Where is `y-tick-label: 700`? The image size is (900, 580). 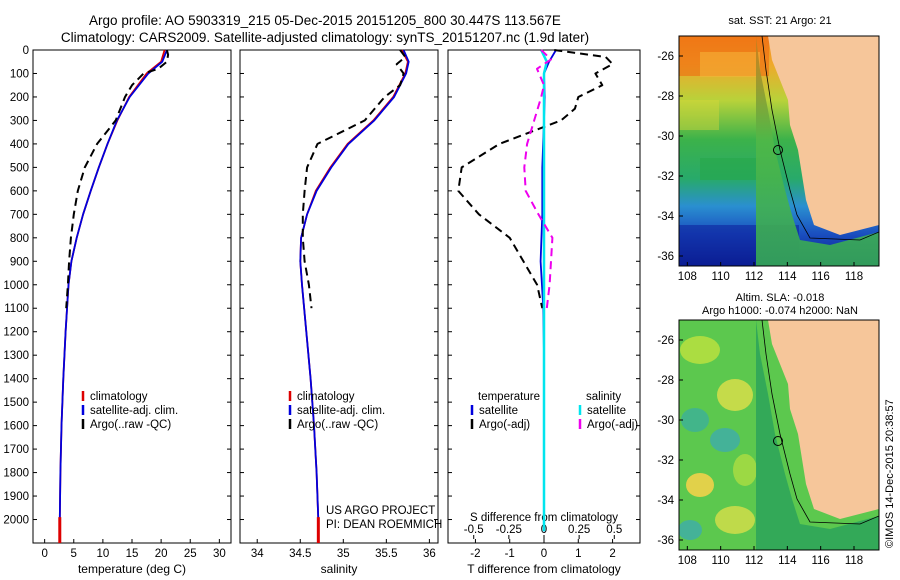
y-tick-label: 700 is located at coordinates (19, 215).